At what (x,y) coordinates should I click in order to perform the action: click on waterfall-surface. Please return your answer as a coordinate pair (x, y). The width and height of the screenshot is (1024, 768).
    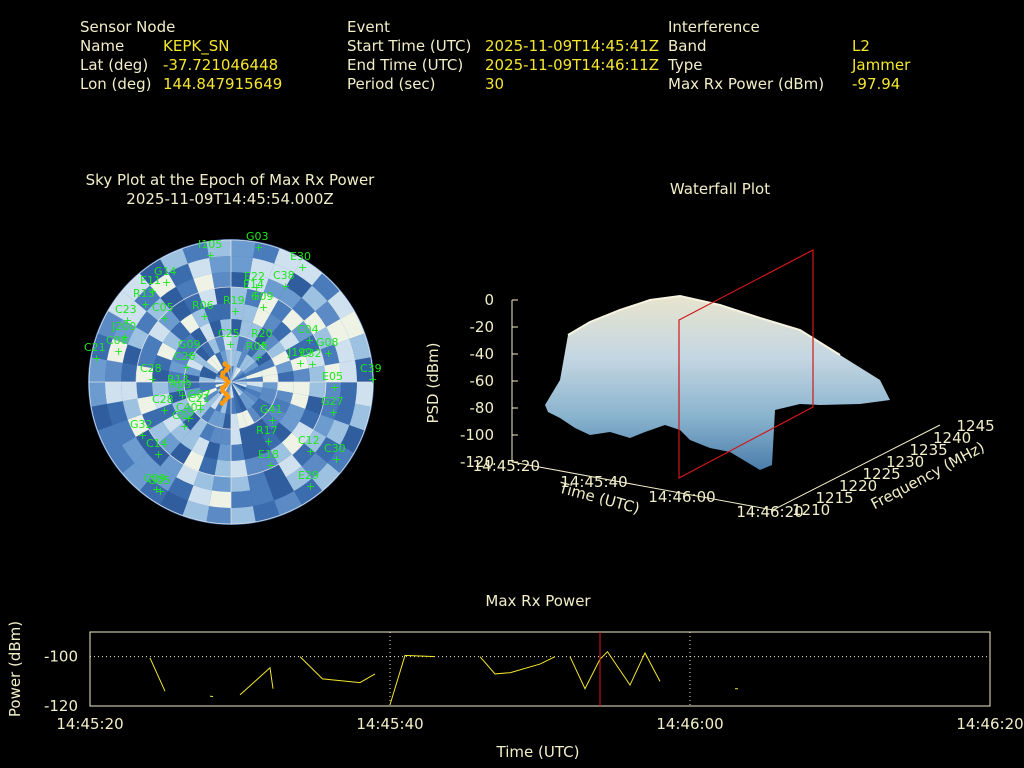
    Looking at the image, I should click on (717, 383).